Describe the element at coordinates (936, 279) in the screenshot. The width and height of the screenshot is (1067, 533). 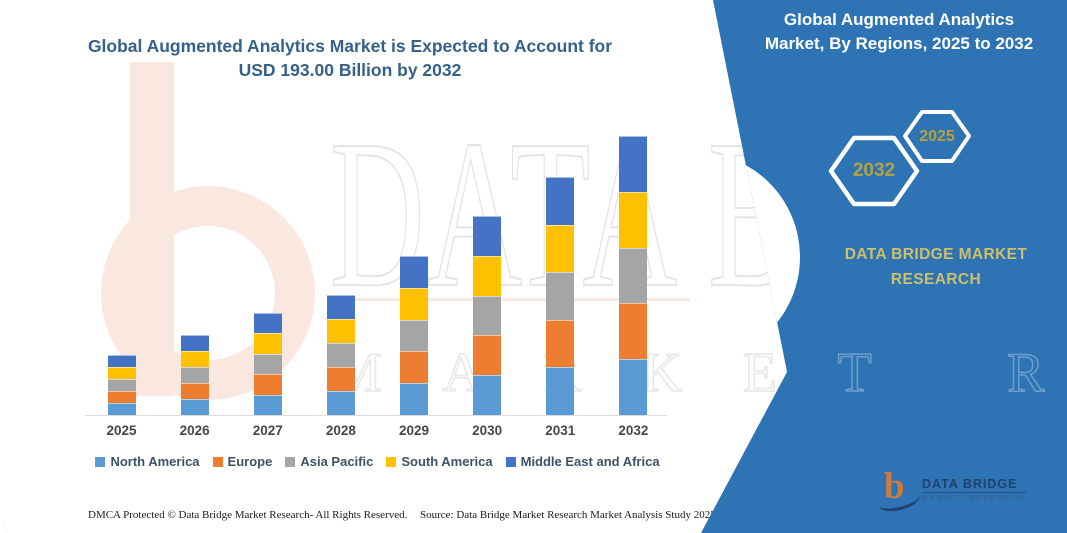
I see `brand-name-line2: RESEARCH` at that location.